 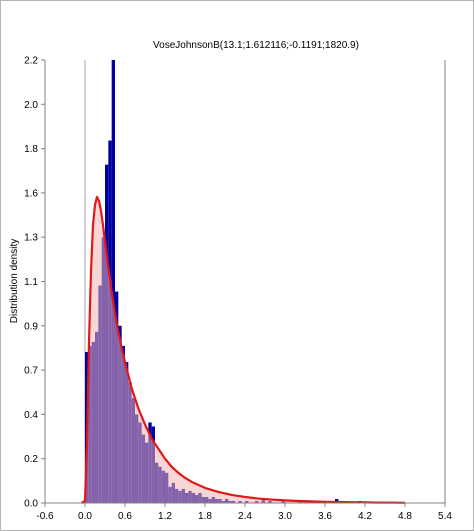 What do you see at coordinates (245, 516) in the screenshot?
I see `x-tick-label: 2.4` at bounding box center [245, 516].